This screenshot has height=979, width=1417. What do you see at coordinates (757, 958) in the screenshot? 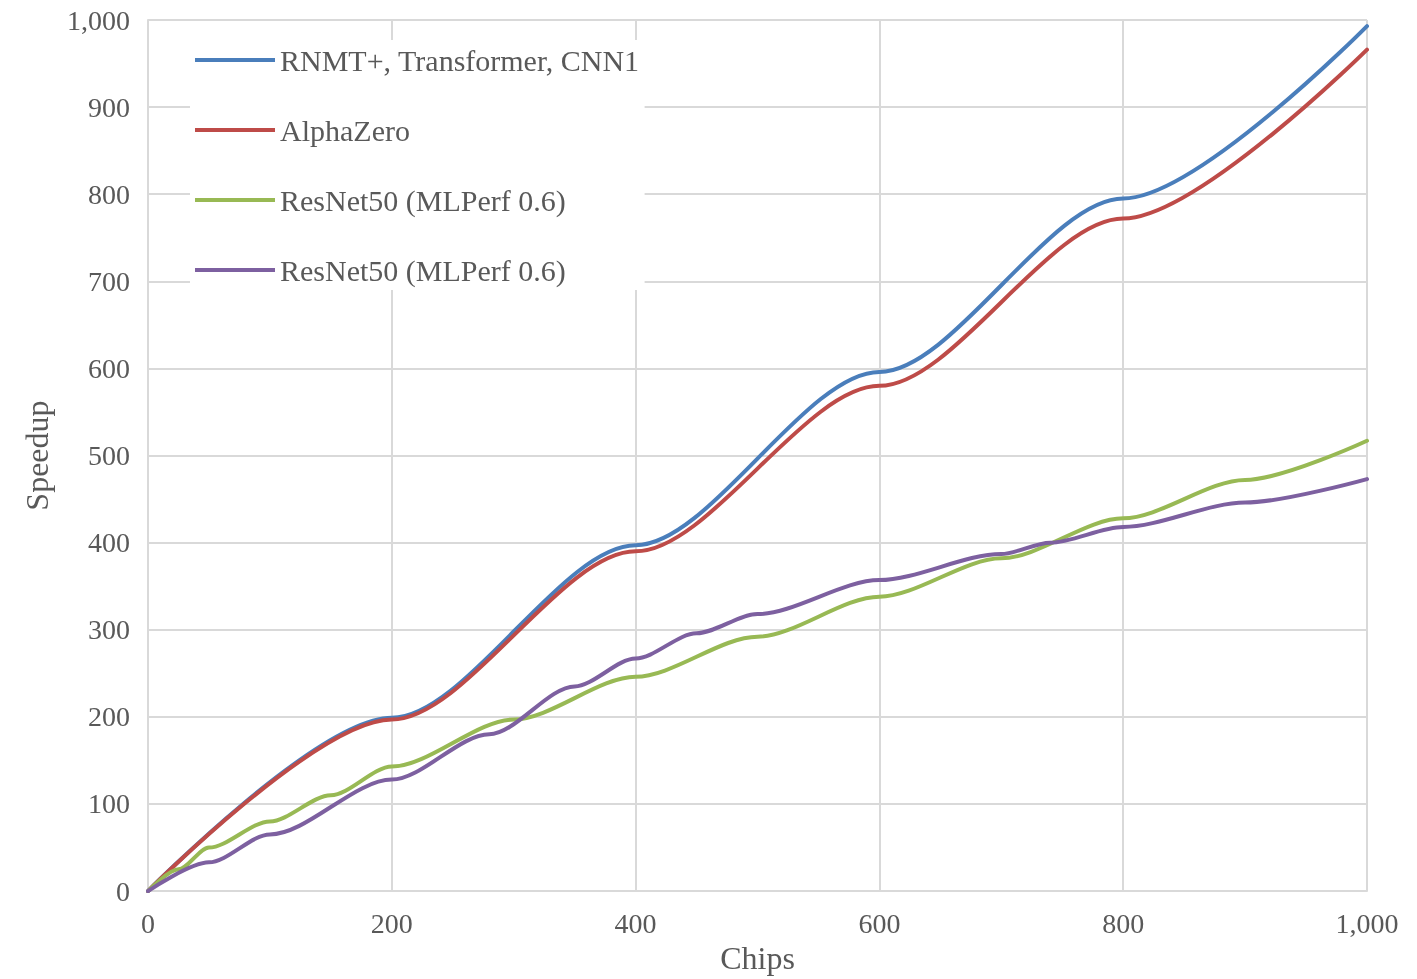
I see `x-axis-title: Chips` at bounding box center [757, 958].